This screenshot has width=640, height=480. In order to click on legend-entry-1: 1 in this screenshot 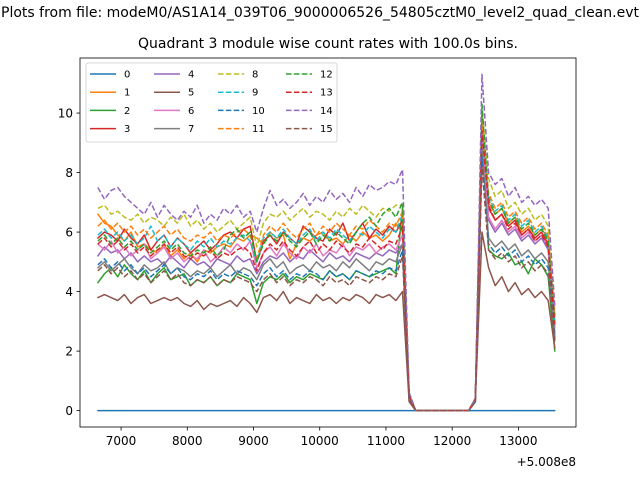, I will do `click(110, 93)`.